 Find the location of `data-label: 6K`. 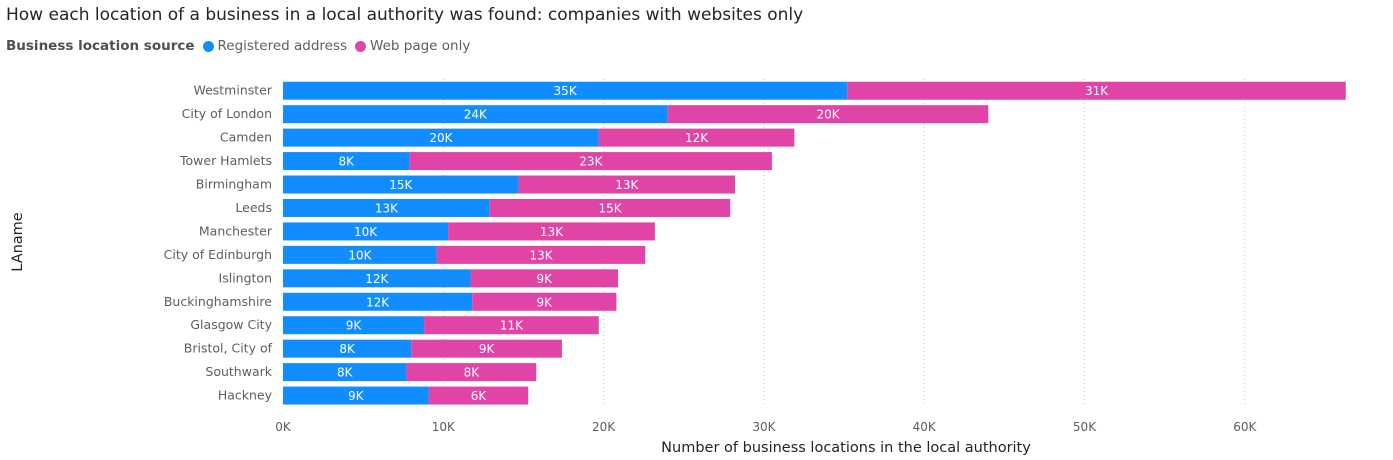

data-label: 6K is located at coordinates (479, 396).